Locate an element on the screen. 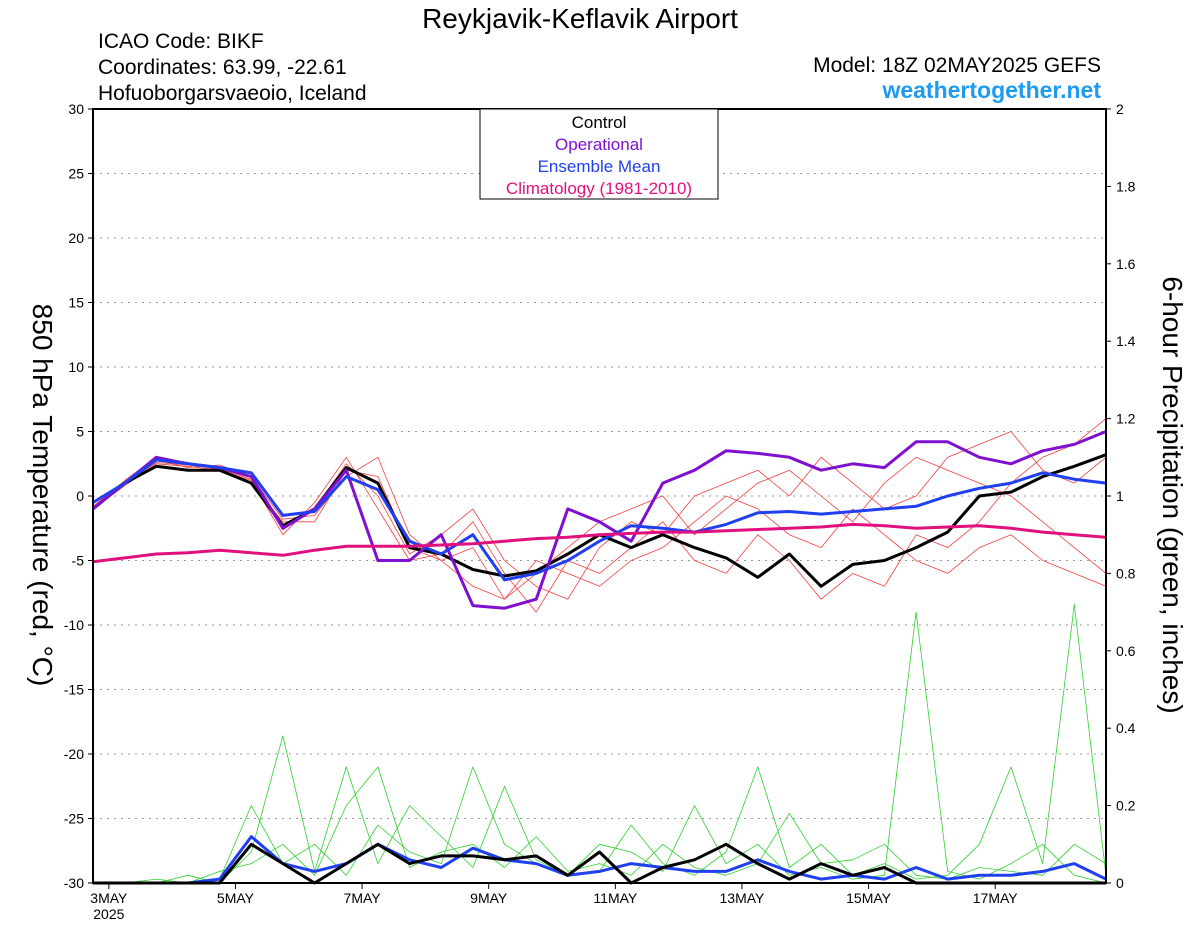 The width and height of the screenshot is (1200, 927). y-tick-label: 0 is located at coordinates (80, 496).